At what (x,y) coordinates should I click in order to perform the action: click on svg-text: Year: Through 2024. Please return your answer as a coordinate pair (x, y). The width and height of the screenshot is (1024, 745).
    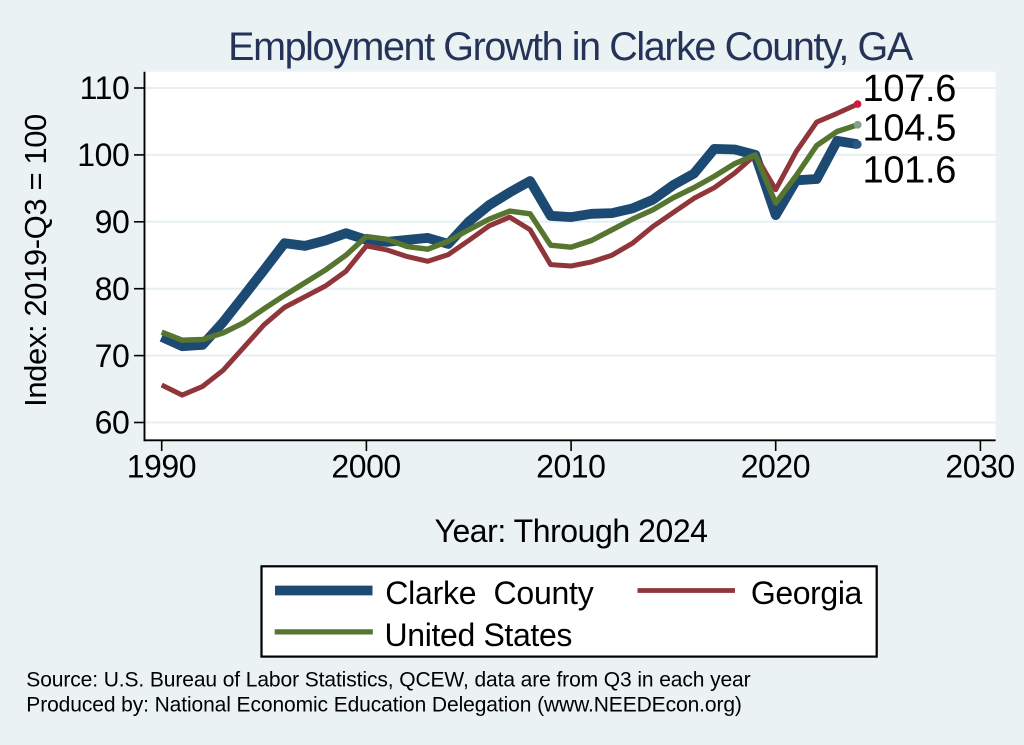
    Looking at the image, I should click on (570, 531).